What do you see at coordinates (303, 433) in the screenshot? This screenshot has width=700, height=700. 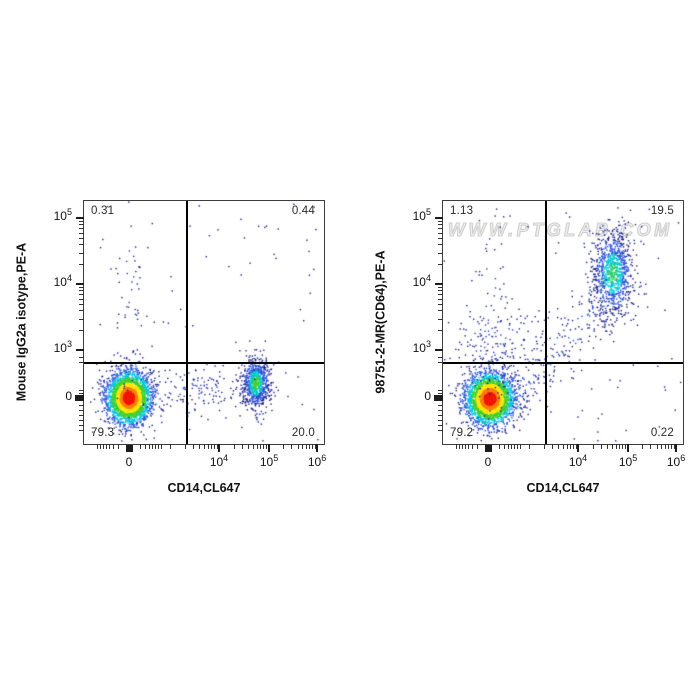 I see `quadrant-stat-bottom-right: 20.0` at bounding box center [303, 433].